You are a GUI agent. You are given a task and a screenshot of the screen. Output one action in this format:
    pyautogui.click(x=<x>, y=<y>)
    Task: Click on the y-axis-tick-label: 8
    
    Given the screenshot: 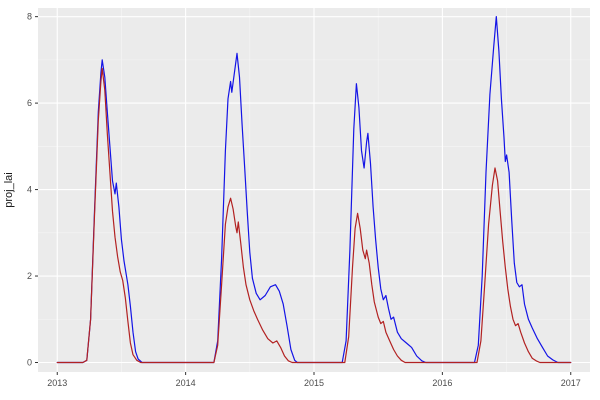 What is the action you would take?
    pyautogui.click(x=29, y=17)
    